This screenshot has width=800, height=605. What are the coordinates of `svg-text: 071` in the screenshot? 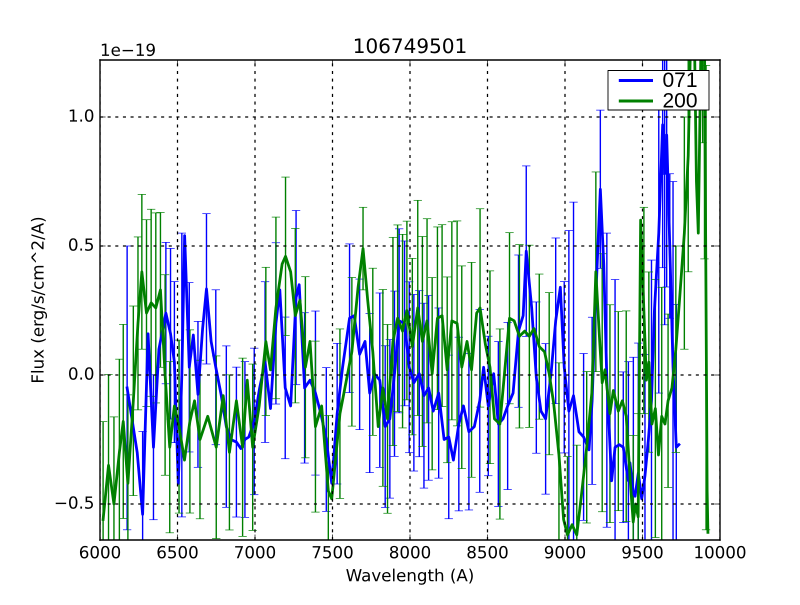 It's located at (680, 80).